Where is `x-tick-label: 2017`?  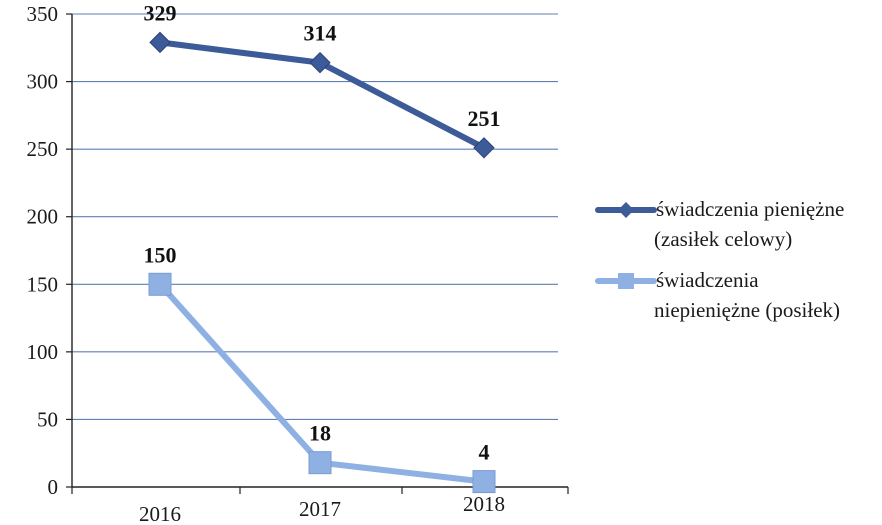
x-tick-label: 2017 is located at coordinates (320, 509).